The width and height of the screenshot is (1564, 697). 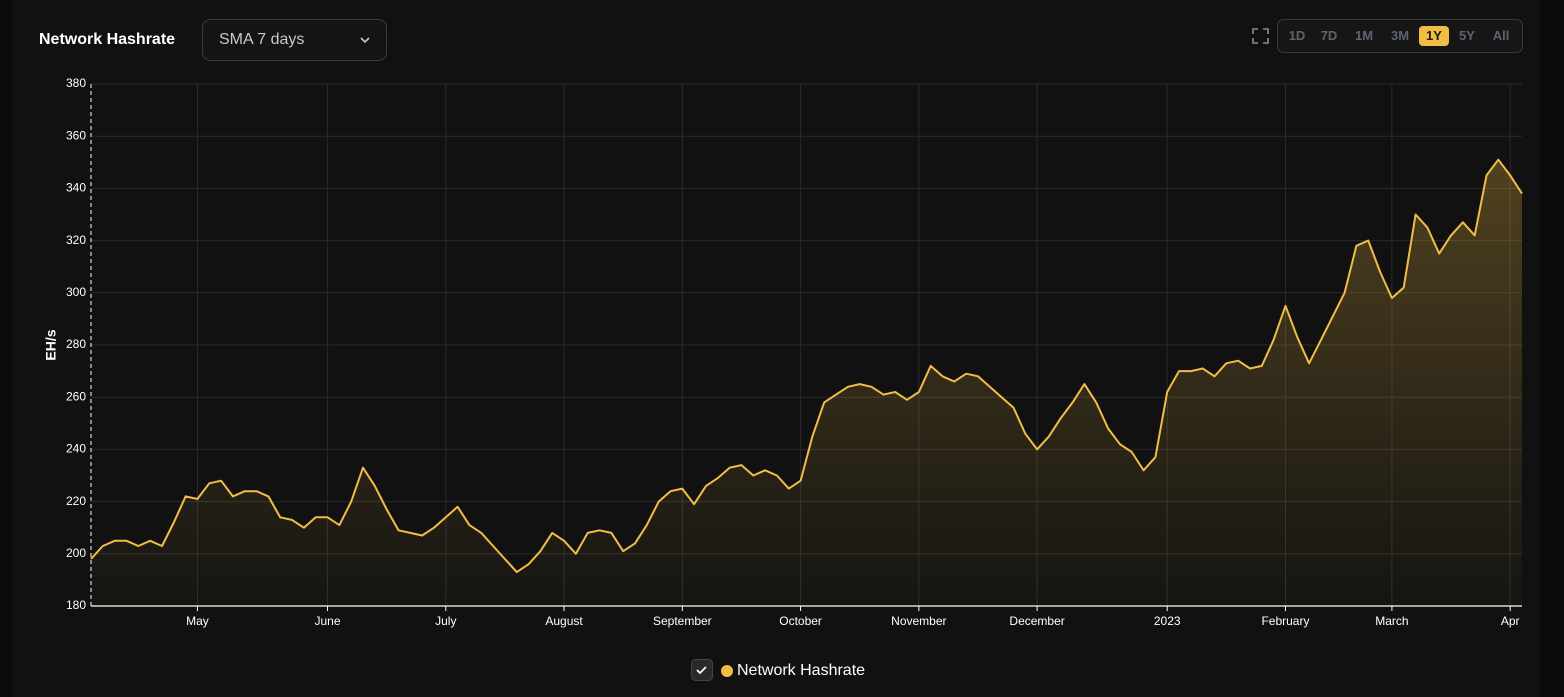 I want to click on x-tick-label: March, so click(x=1391, y=621).